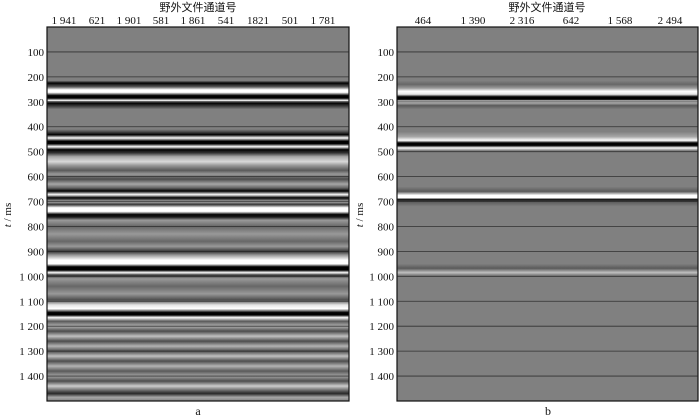  What do you see at coordinates (473, 21) in the screenshot?
I see `x-tick-label: 1 390` at bounding box center [473, 21].